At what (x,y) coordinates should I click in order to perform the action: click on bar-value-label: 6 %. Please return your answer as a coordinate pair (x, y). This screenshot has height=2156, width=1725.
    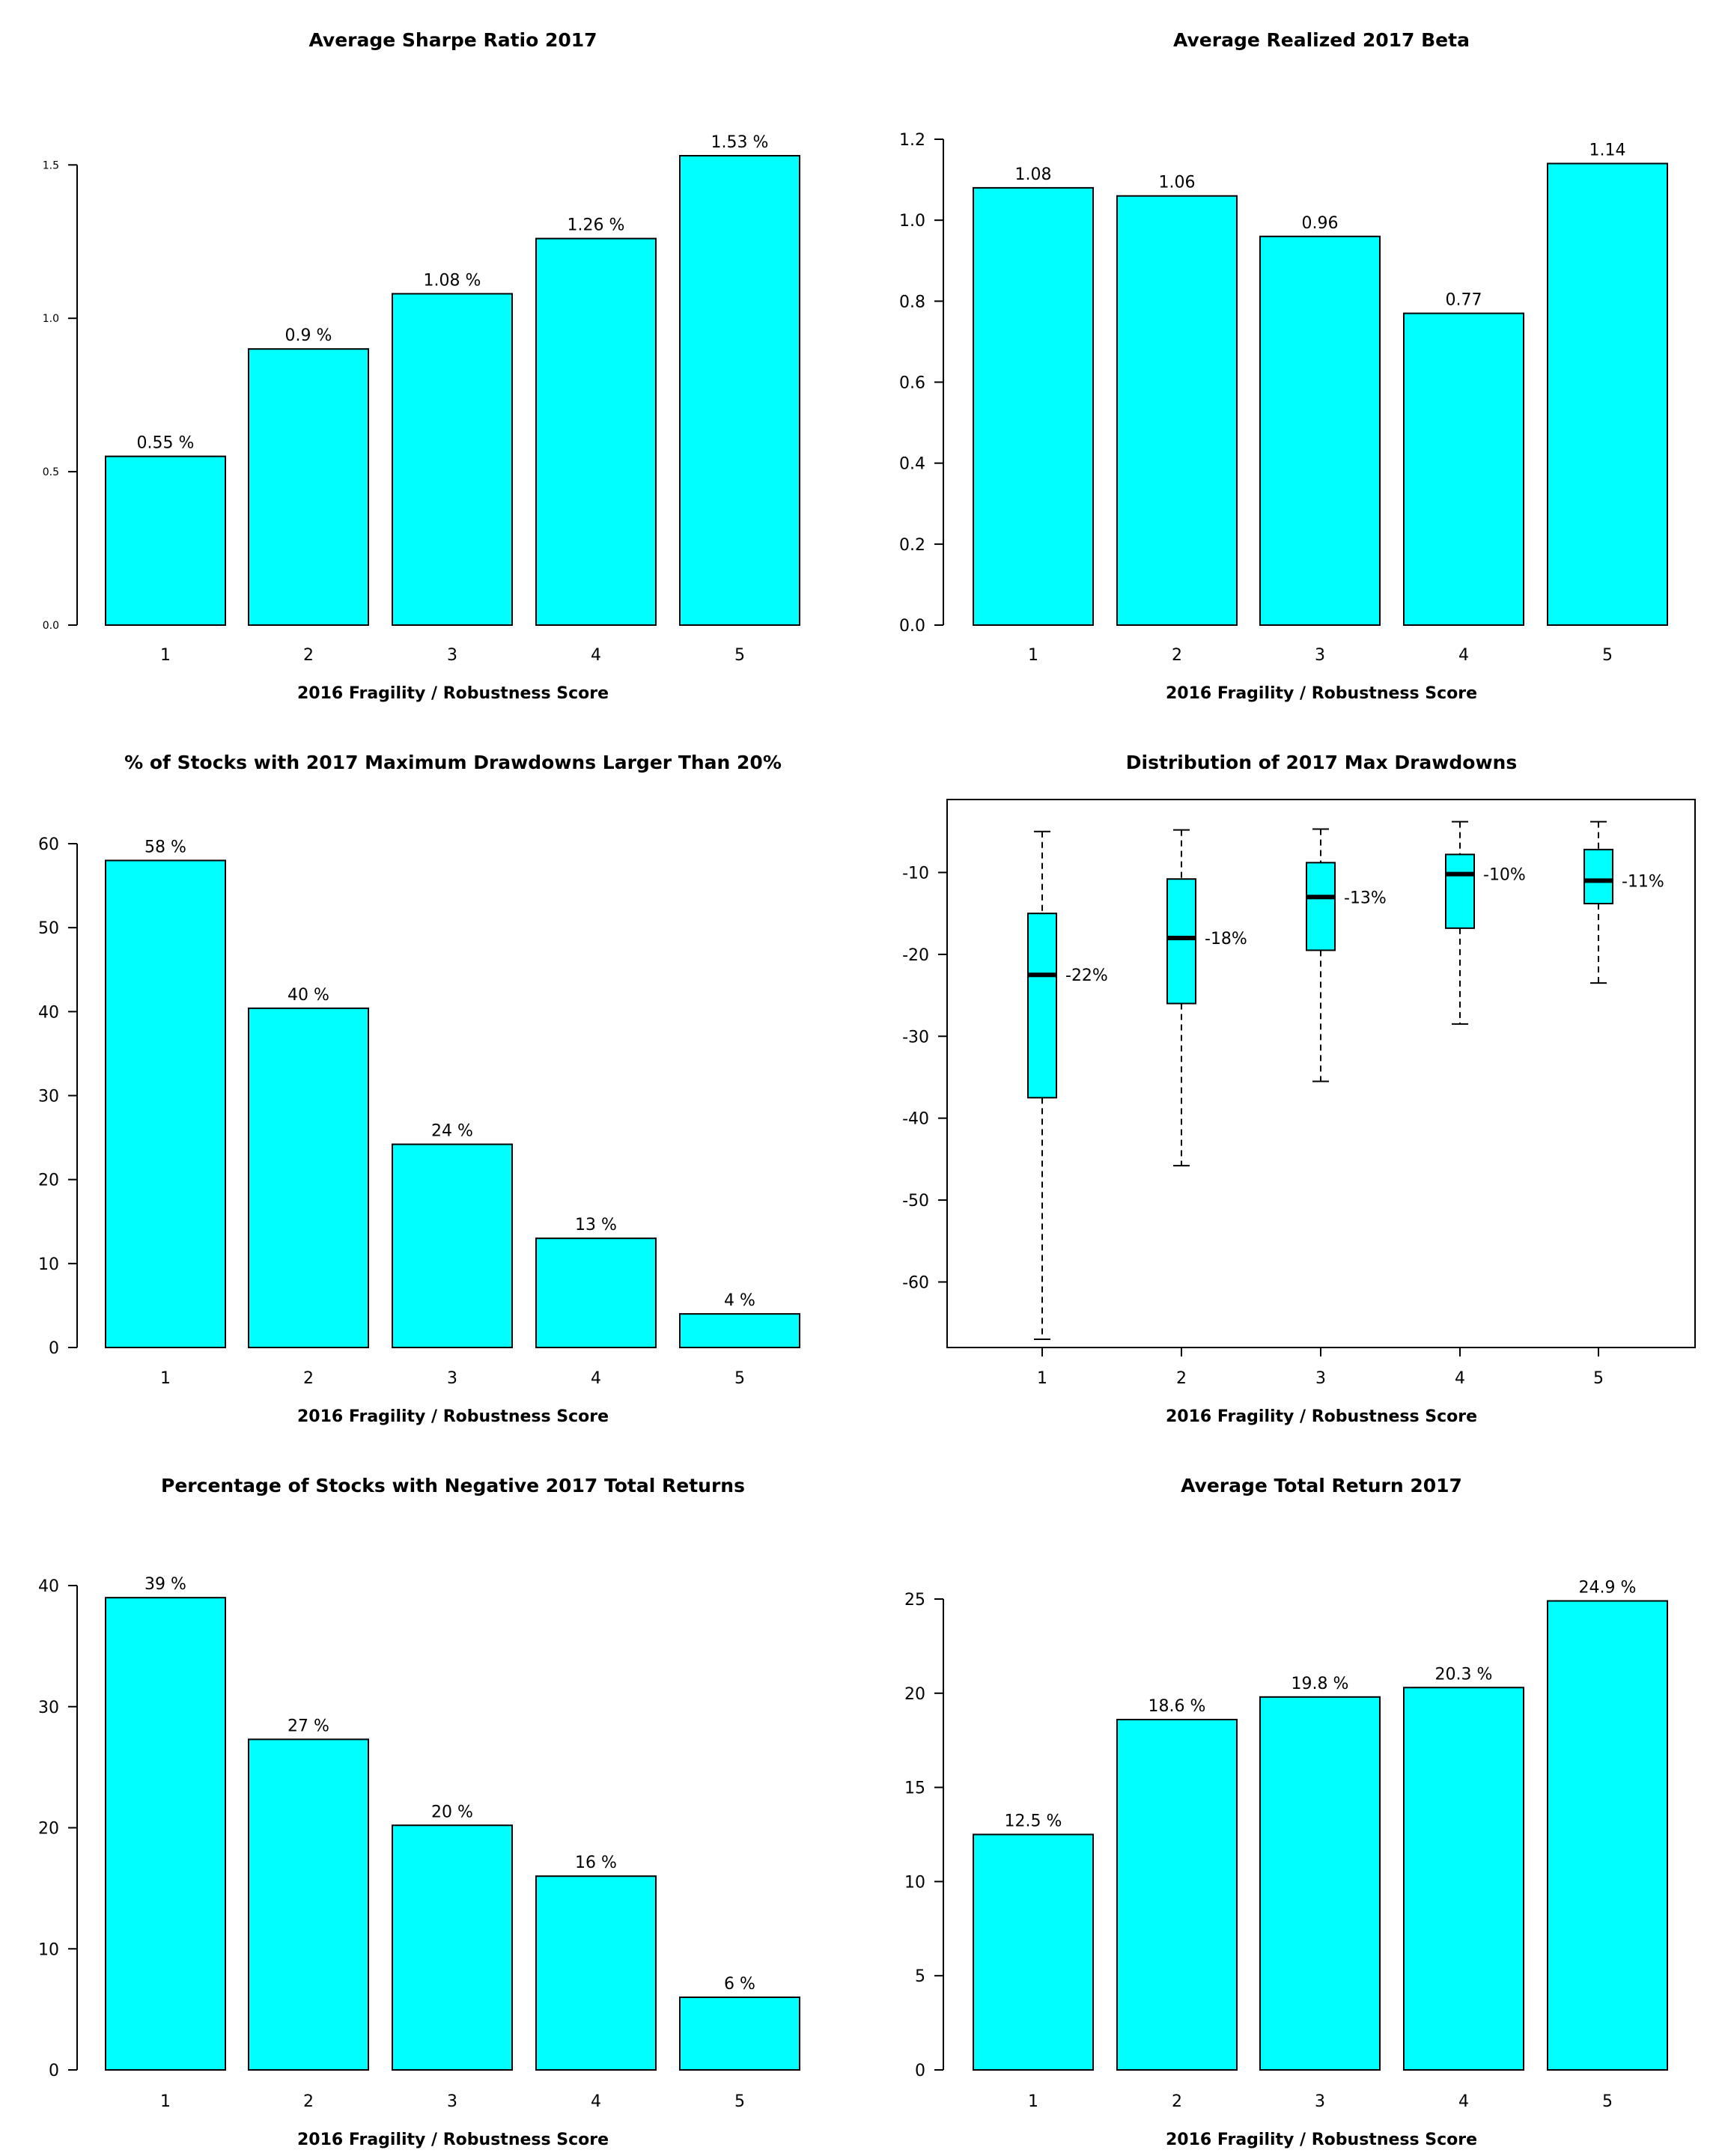
    Looking at the image, I should click on (739, 1984).